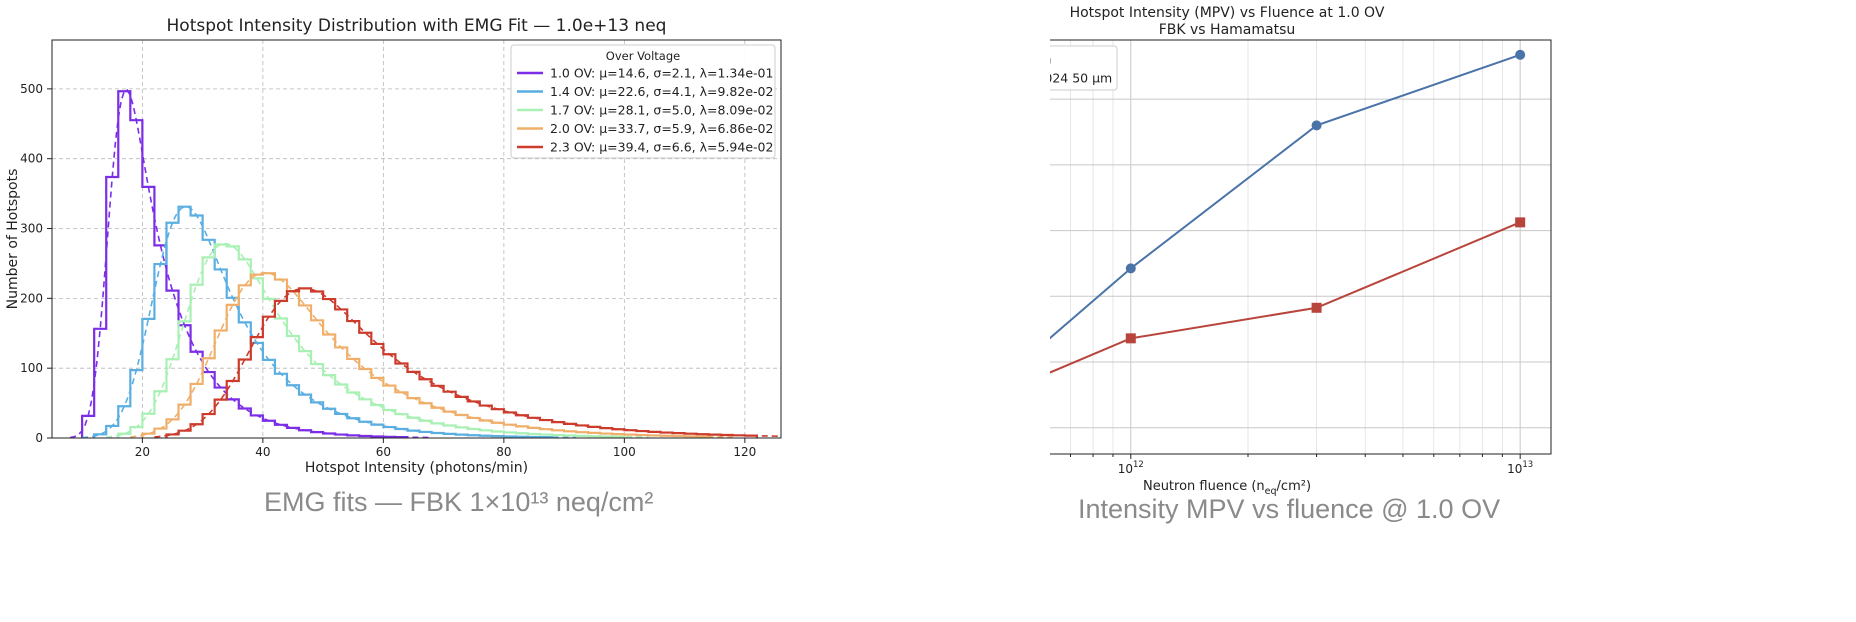 The image size is (1856, 622). What do you see at coordinates (661, 128) in the screenshot?
I see `hist-legend-label-4: 2.0 OV: μ=33.7, σ=5.9, λ=6.86e-02` at bounding box center [661, 128].